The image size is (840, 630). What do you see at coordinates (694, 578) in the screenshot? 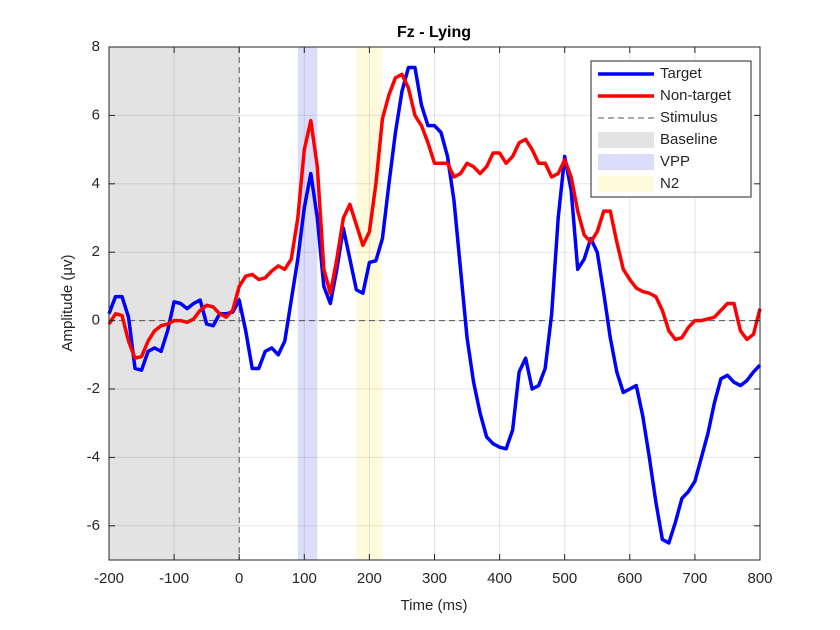
I see `x-tick-label: 700` at bounding box center [694, 578].